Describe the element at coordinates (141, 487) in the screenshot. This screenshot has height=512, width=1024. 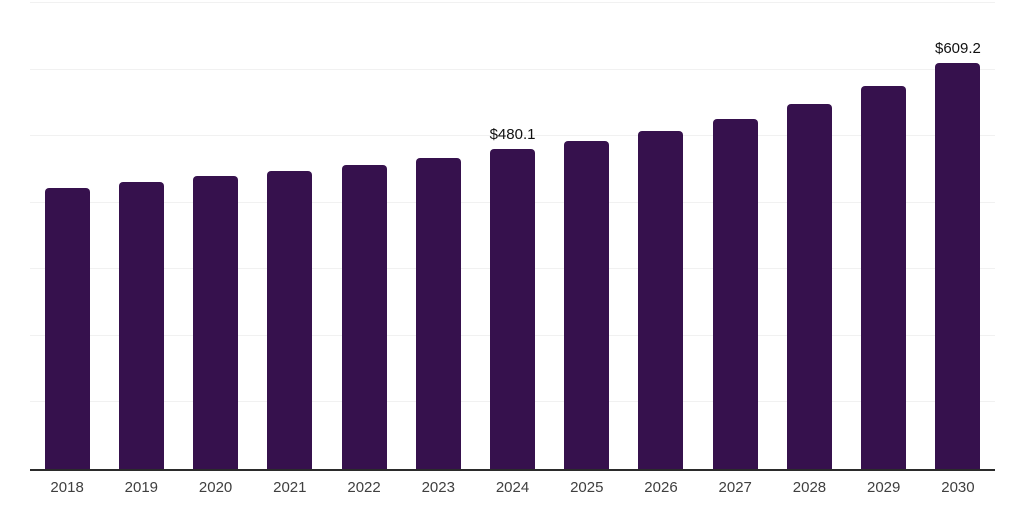
I see `x-tick-label-2019: 2019` at that location.